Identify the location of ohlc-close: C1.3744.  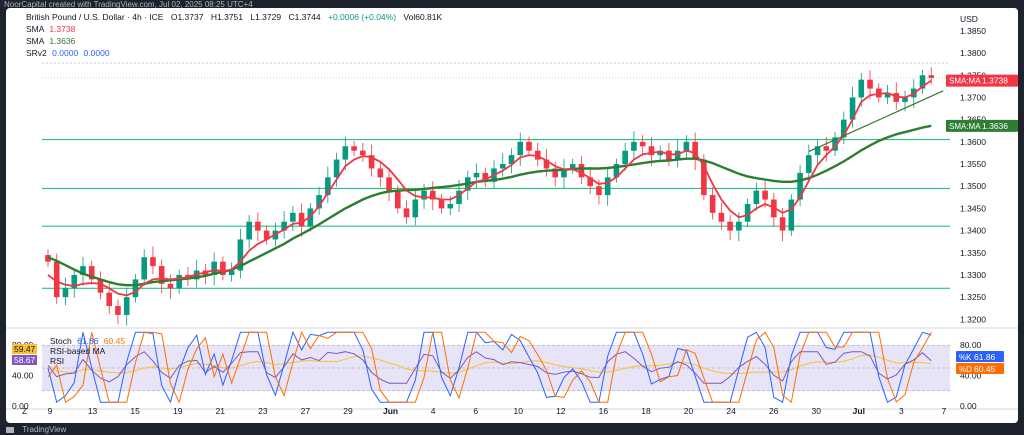
(304, 17).